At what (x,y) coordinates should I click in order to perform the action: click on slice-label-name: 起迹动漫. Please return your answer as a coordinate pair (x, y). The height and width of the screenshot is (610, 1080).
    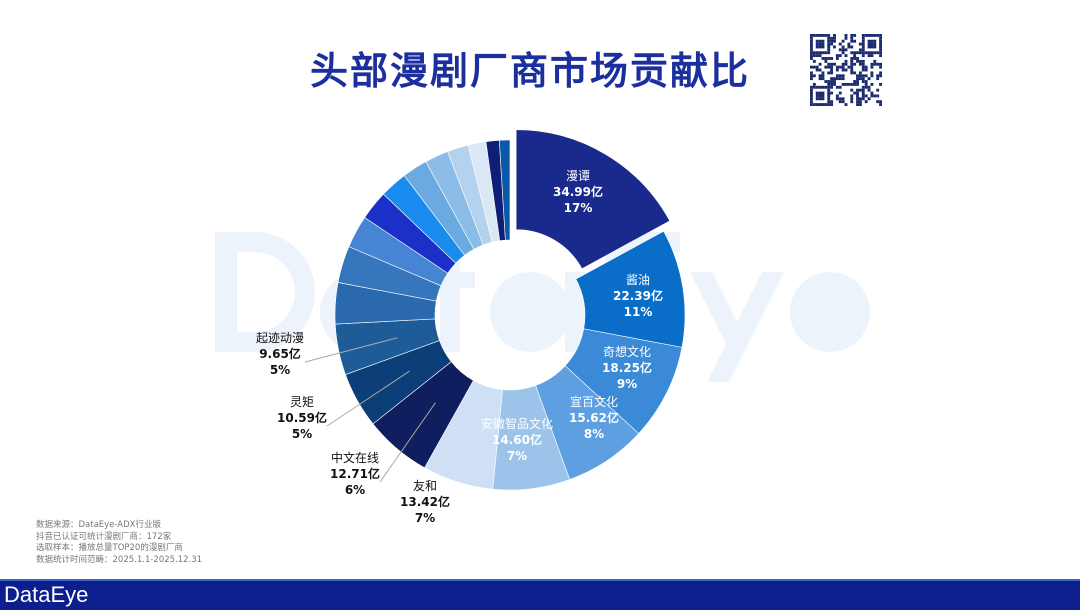
    Looking at the image, I should click on (280, 338).